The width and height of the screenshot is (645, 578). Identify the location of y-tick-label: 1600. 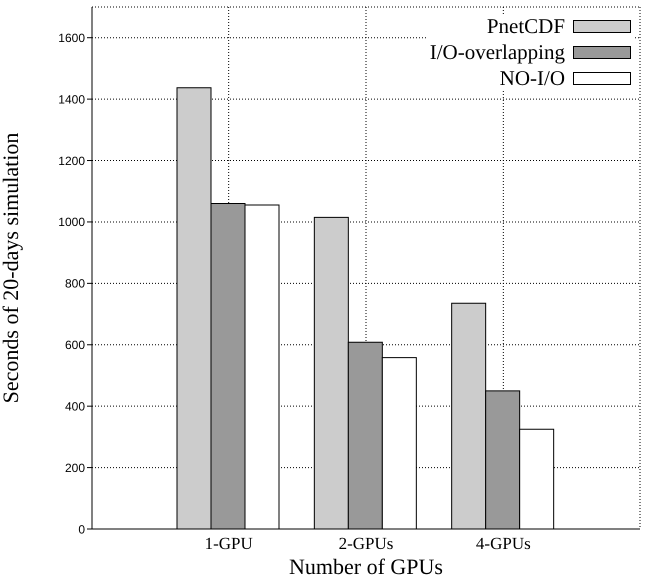
(72, 37).